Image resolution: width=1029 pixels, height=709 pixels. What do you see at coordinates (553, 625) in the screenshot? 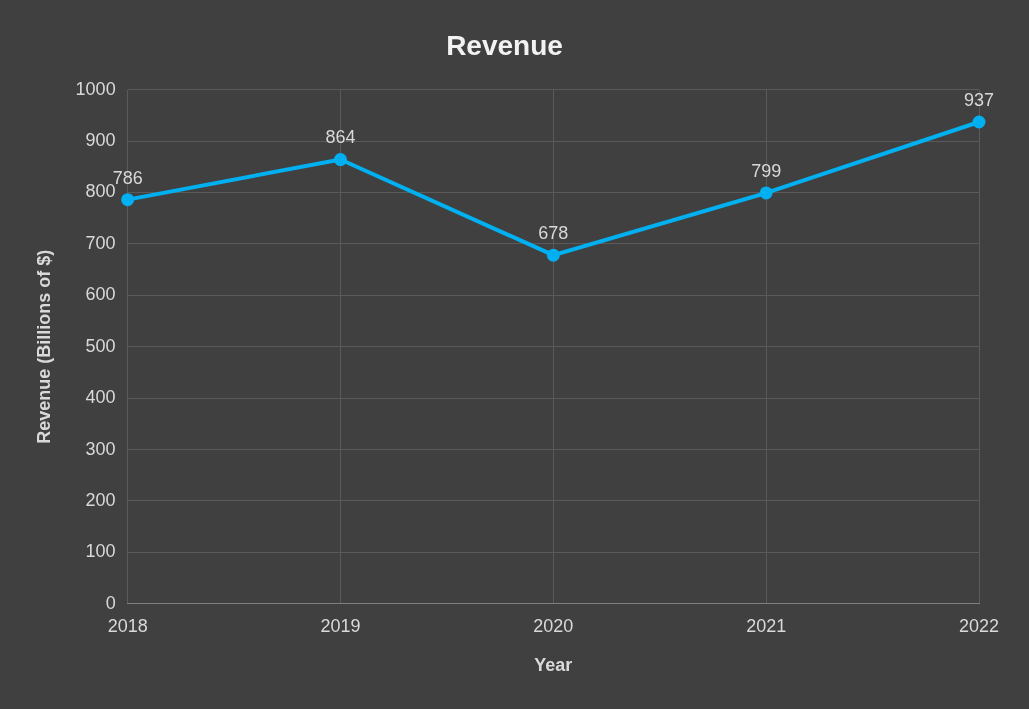
I see `x-tick-label: 2020` at bounding box center [553, 625].